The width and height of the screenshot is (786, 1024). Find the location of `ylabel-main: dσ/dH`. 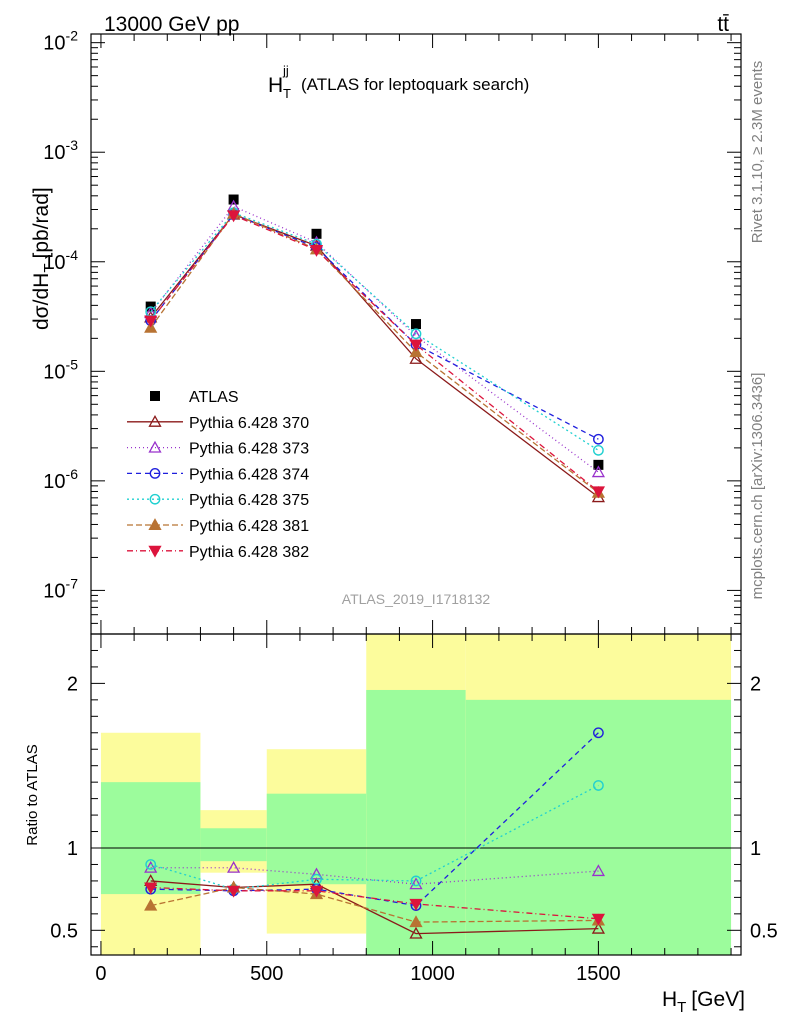

ylabel-main: dσ/dH is located at coordinates (41, 301).